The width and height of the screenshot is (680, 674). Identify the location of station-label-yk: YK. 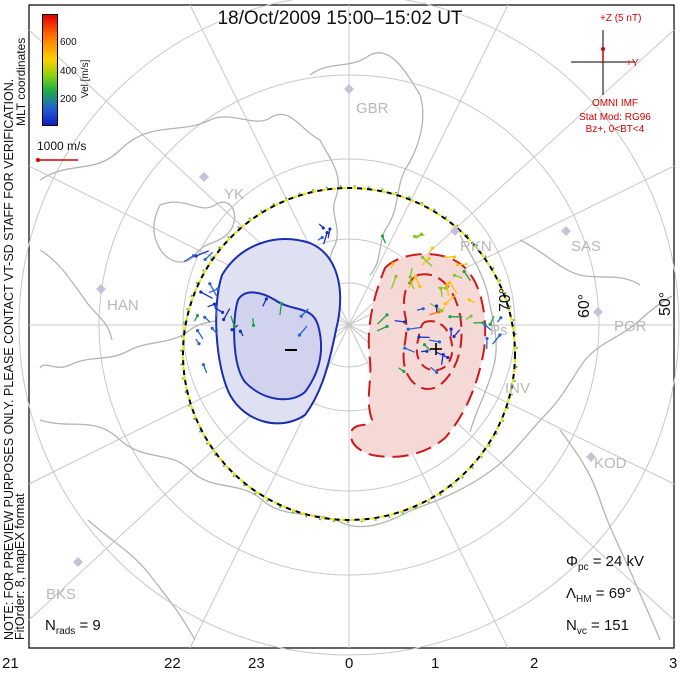
(234, 194).